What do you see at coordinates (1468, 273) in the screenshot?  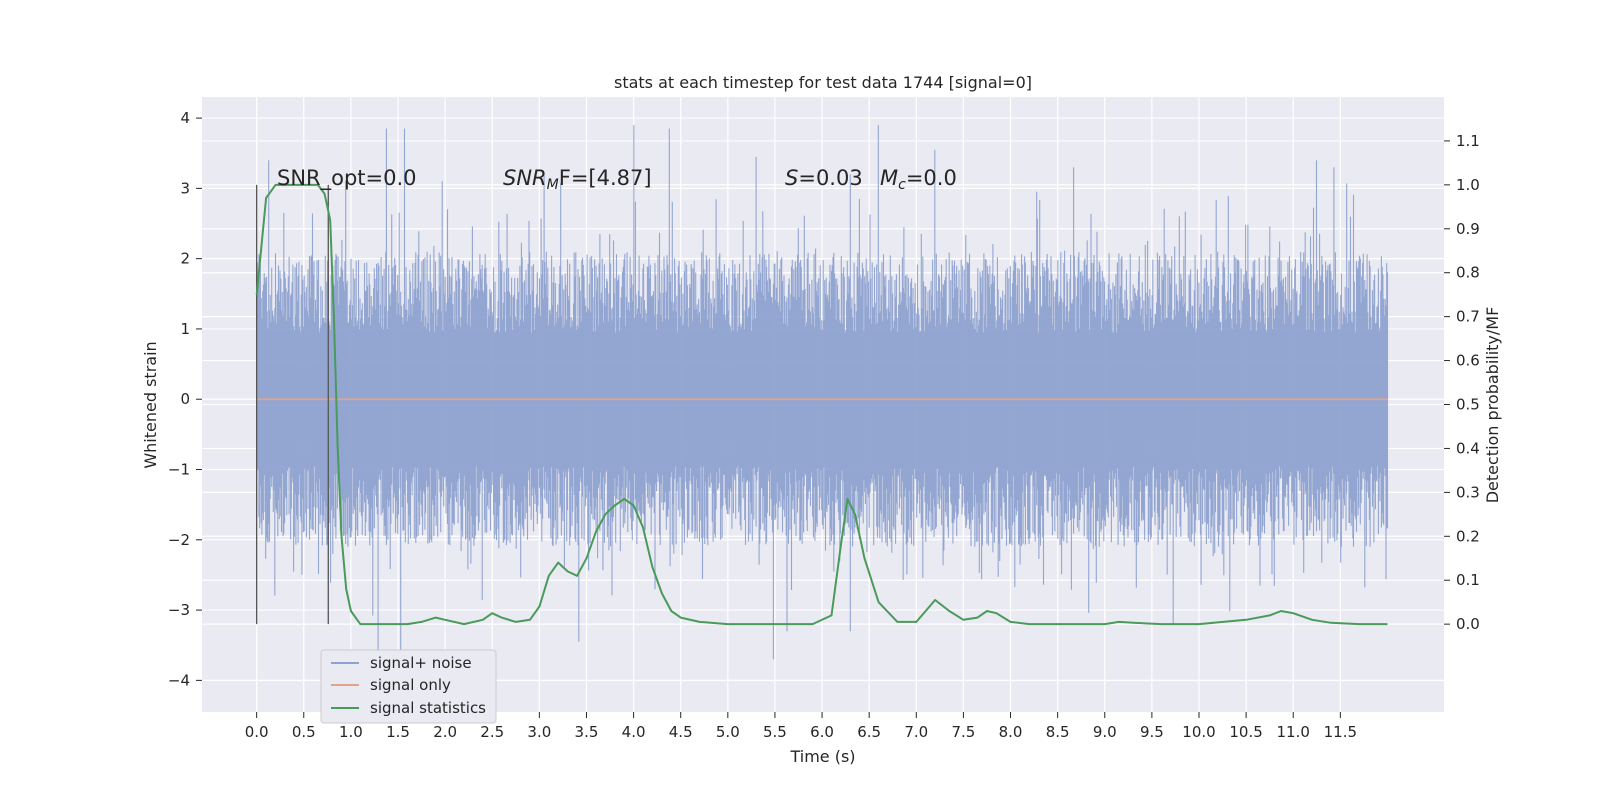 I see `y-right-tick-label-3: 0.8` at bounding box center [1468, 273].